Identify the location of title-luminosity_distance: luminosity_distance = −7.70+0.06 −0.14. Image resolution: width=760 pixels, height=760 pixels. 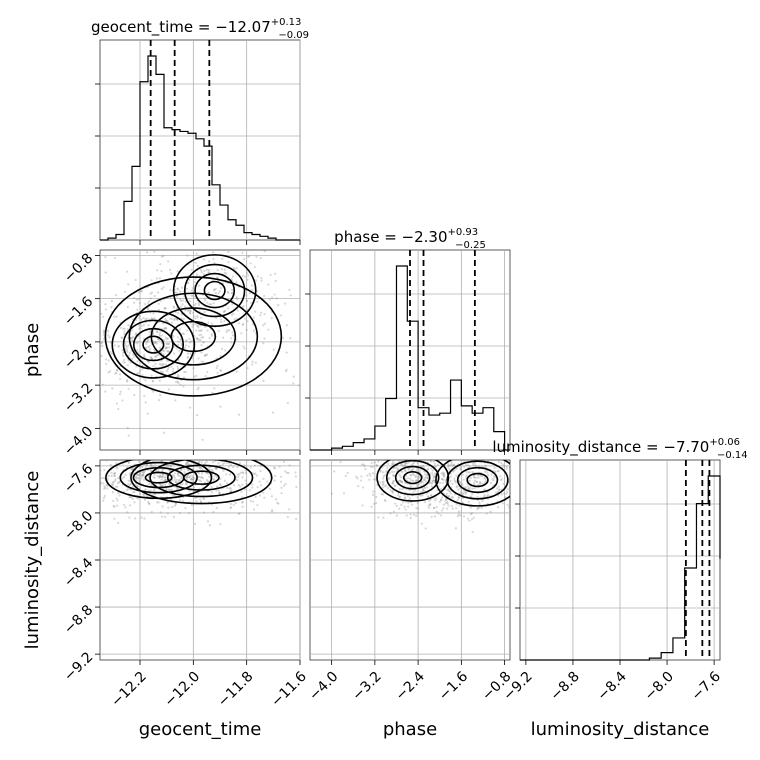
(619, 449).